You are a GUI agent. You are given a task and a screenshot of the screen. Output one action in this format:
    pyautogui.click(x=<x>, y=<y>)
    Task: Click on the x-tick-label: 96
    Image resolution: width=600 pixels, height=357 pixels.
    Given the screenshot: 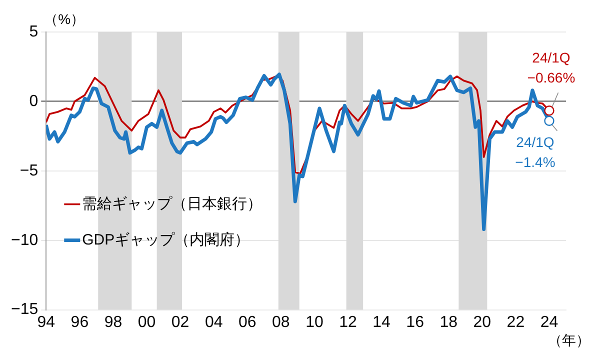 What is the action you would take?
    pyautogui.click(x=79, y=322)
    